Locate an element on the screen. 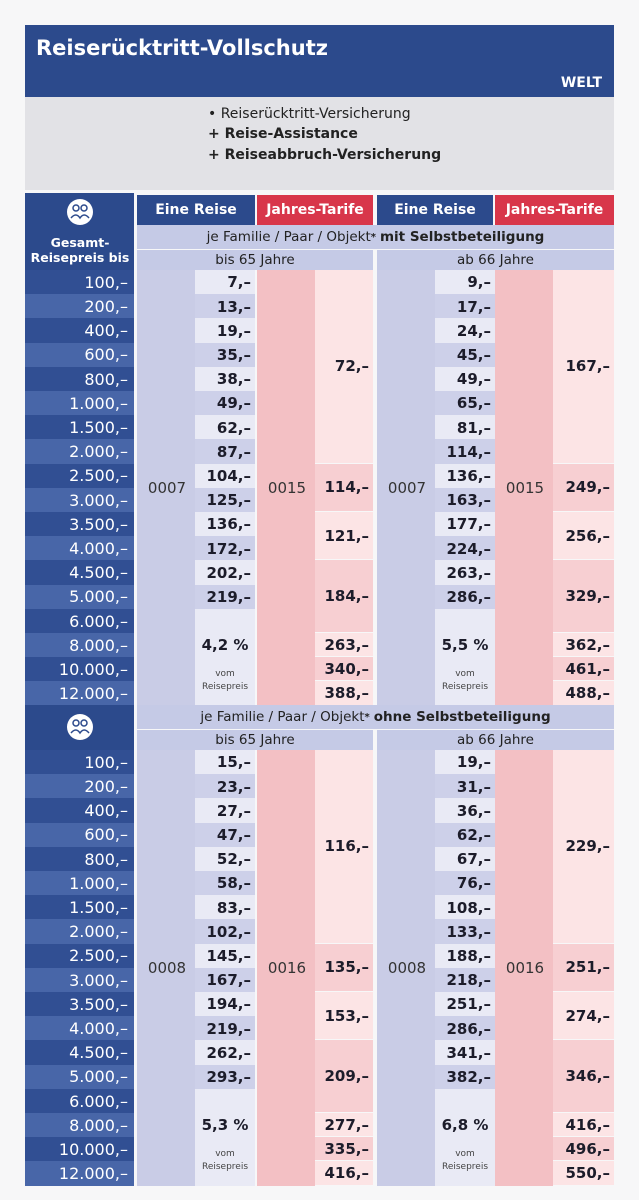 This screenshot has height=1200, width=639. title: Reiserücktritt-Vollschutz is located at coordinates (182, 48).